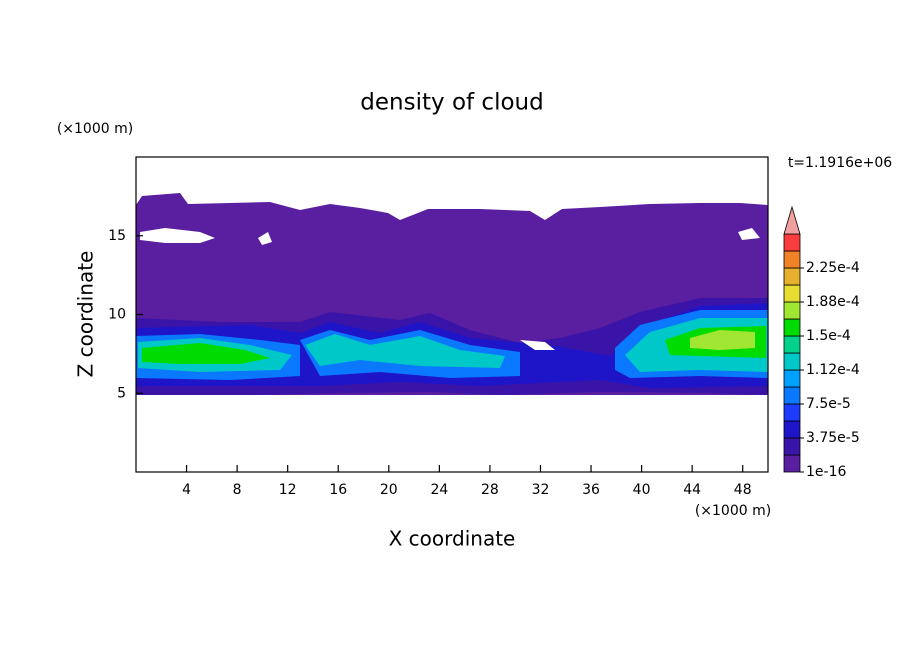 The image size is (904, 658). I want to click on x-tick-label: 16, so click(338, 490).